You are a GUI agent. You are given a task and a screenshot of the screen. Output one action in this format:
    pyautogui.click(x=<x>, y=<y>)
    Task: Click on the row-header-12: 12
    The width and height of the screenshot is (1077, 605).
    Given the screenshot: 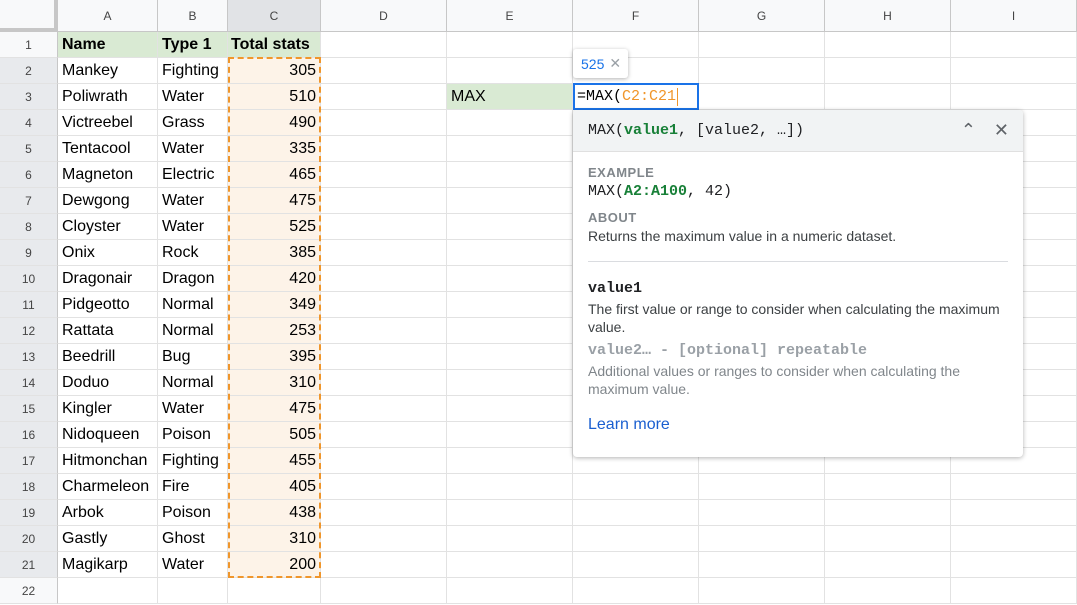 What is the action you would take?
    pyautogui.click(x=29, y=331)
    